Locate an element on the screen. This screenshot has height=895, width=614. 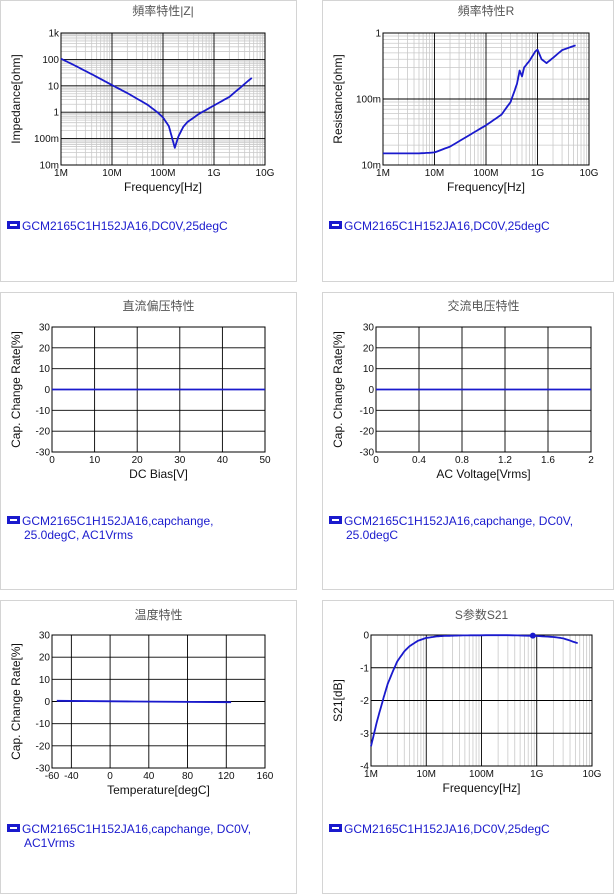
y-tick-label: -20 is located at coordinates (367, 432).